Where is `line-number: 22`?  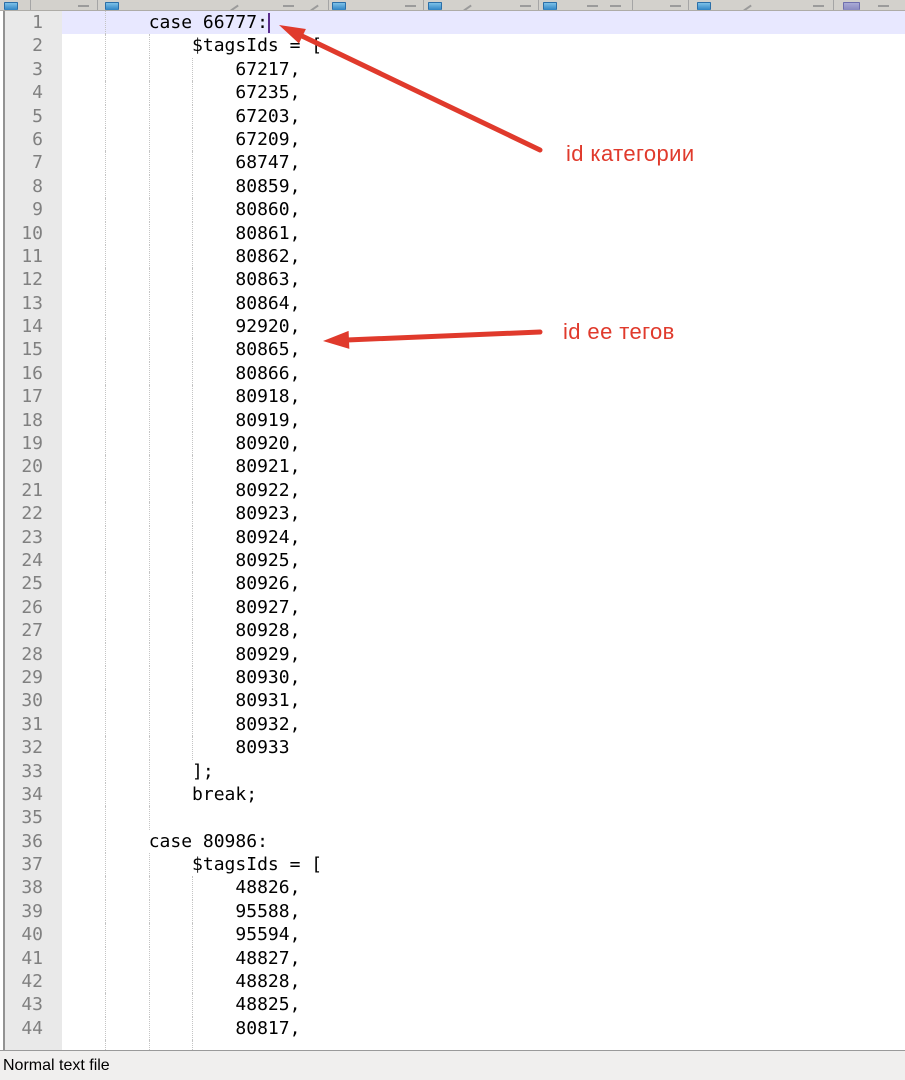
line-number: 22 is located at coordinates (32, 514).